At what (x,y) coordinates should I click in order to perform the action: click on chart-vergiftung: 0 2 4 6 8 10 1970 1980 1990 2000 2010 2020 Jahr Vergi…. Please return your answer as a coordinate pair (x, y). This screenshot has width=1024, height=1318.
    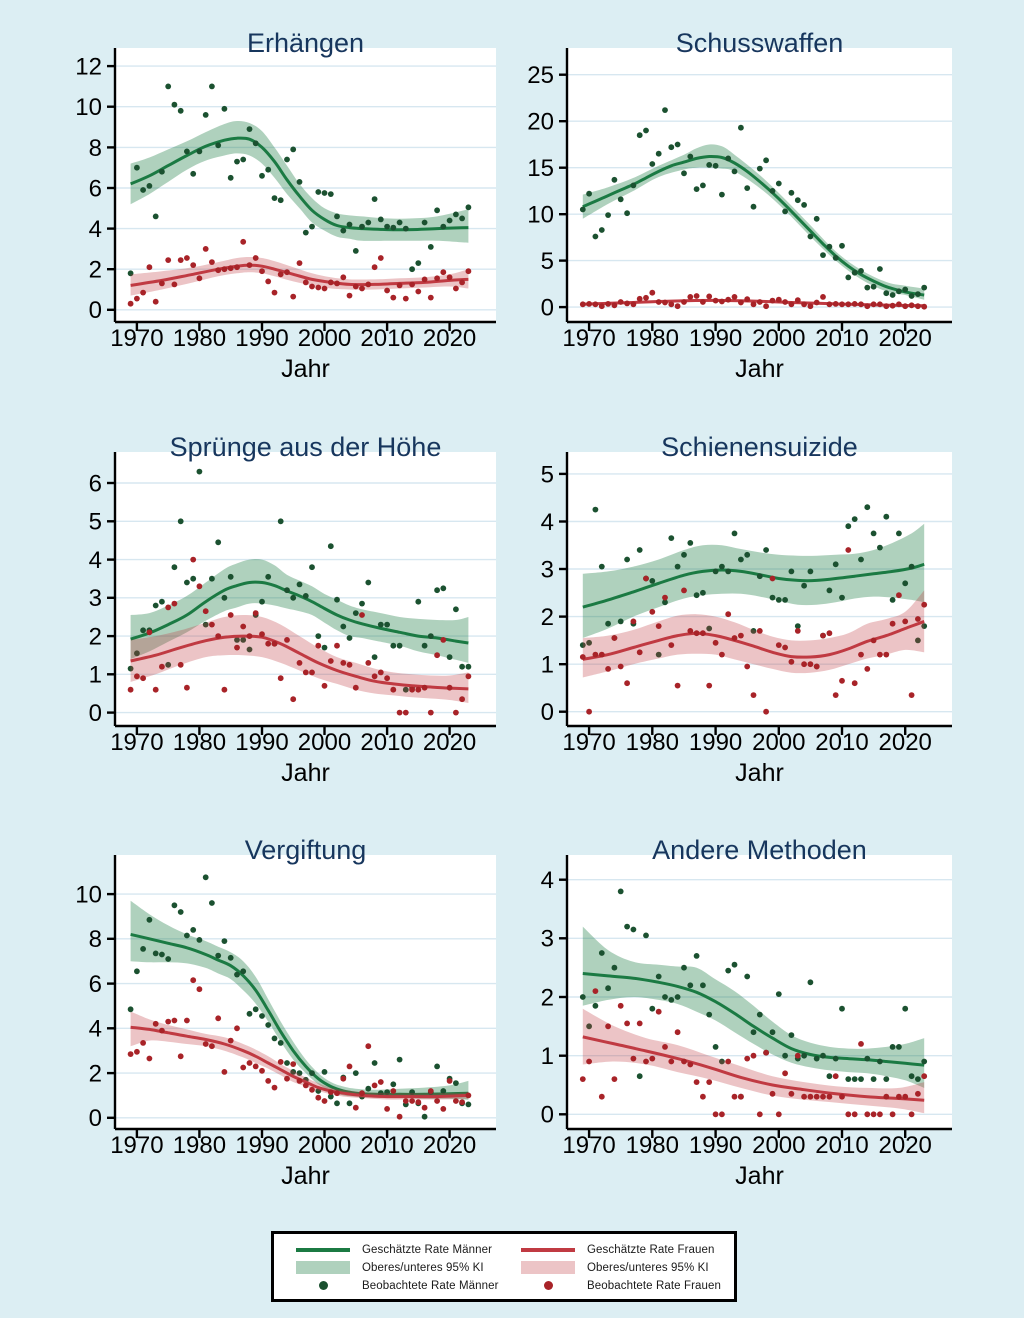
    Looking at the image, I should click on (285, 1012).